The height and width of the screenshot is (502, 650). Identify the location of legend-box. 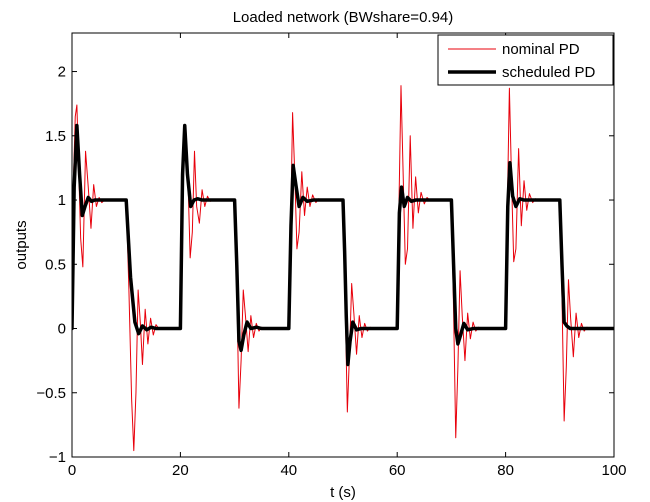
(525, 60).